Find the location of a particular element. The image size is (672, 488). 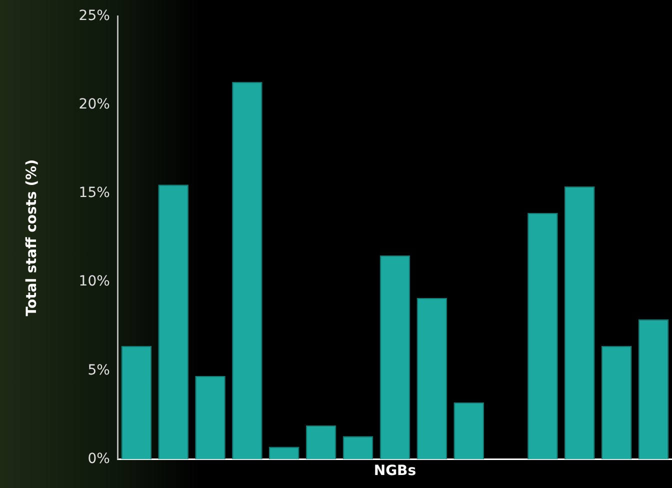

y-tick-label: 0% is located at coordinates (99, 458).